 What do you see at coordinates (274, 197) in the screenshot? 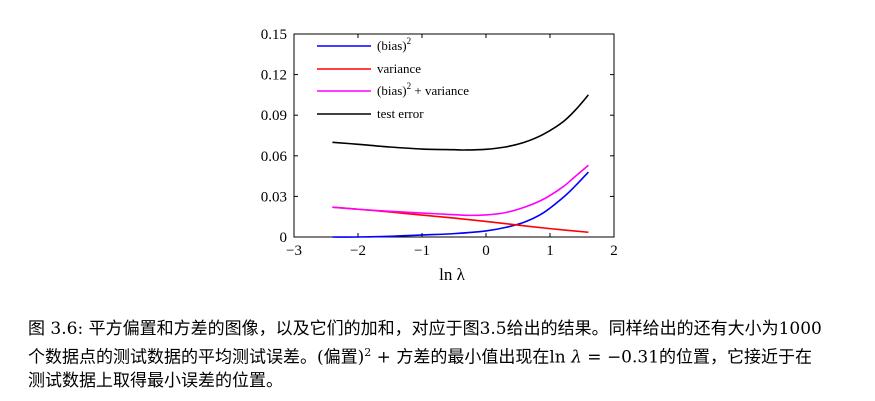
I see `y-tick-label: 0.03` at bounding box center [274, 197].